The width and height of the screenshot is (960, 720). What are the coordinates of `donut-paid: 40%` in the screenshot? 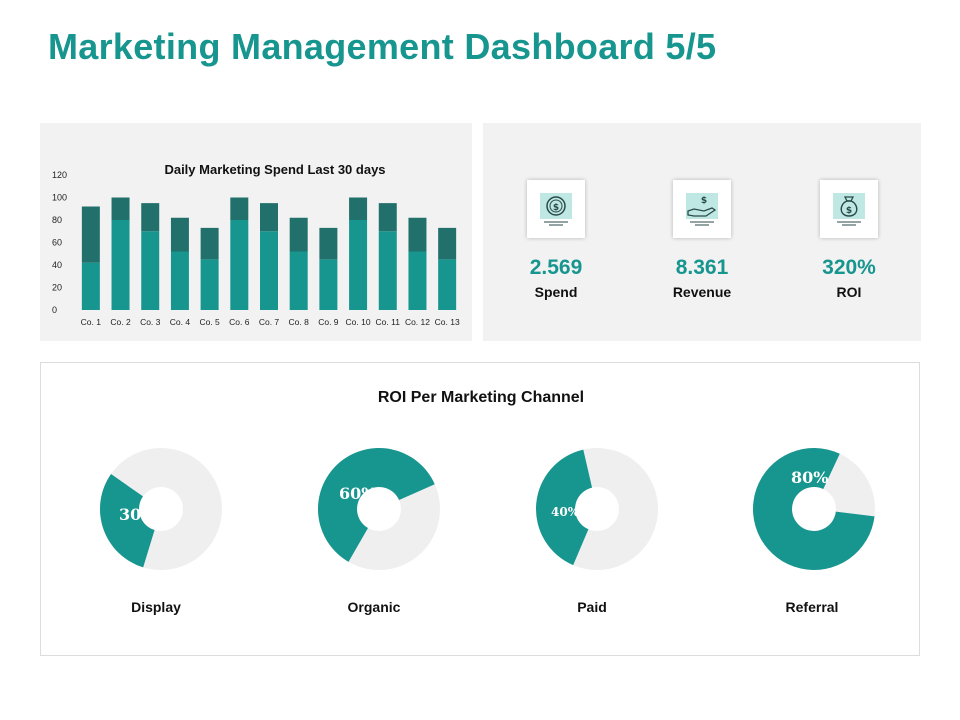 It's located at (597, 509).